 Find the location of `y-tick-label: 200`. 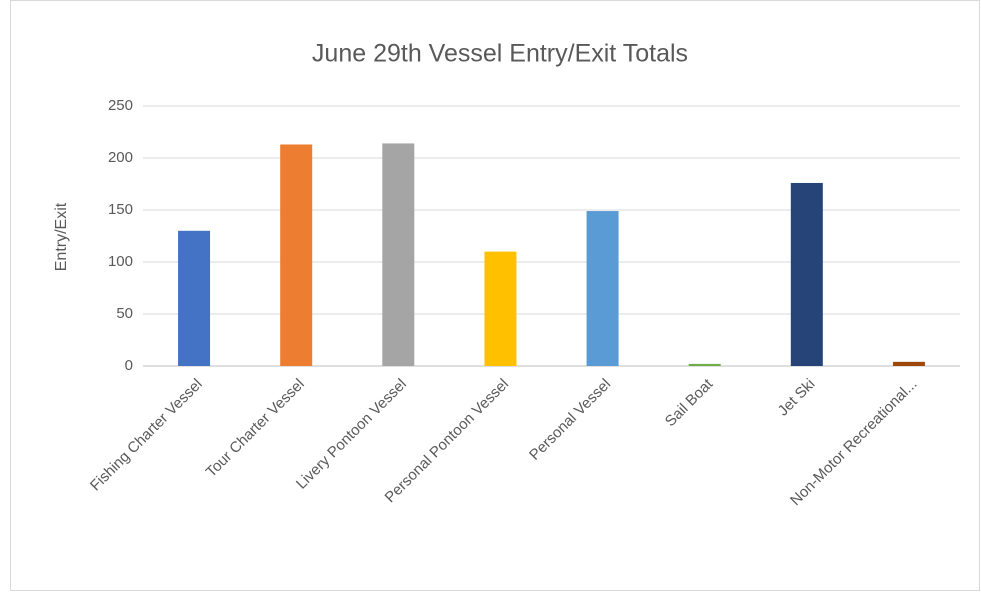

y-tick-label: 200 is located at coordinates (120, 157).